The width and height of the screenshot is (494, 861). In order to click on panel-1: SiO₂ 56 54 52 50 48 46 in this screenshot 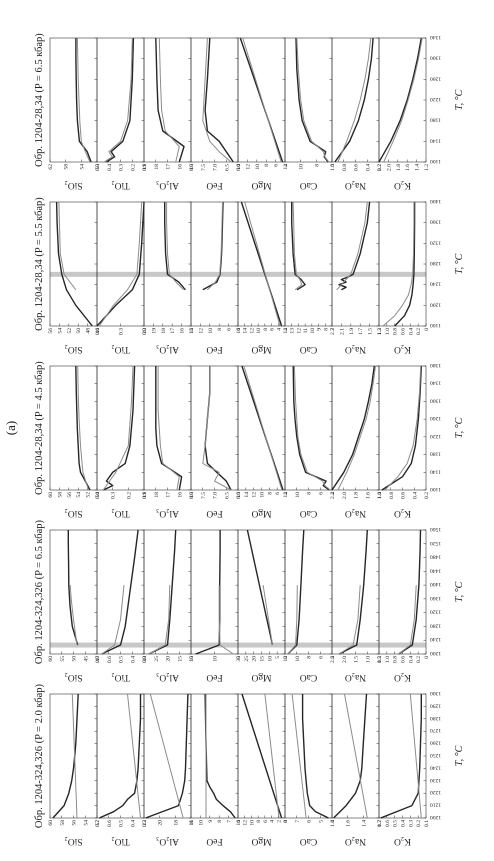, I will do `click(74, 277)`.